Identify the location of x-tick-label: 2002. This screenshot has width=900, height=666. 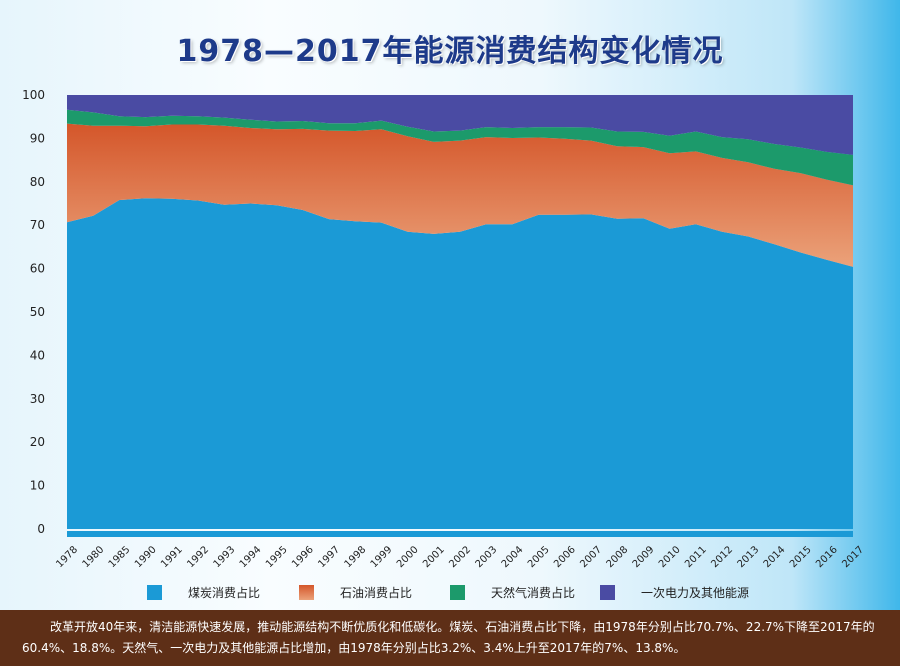
(460, 557).